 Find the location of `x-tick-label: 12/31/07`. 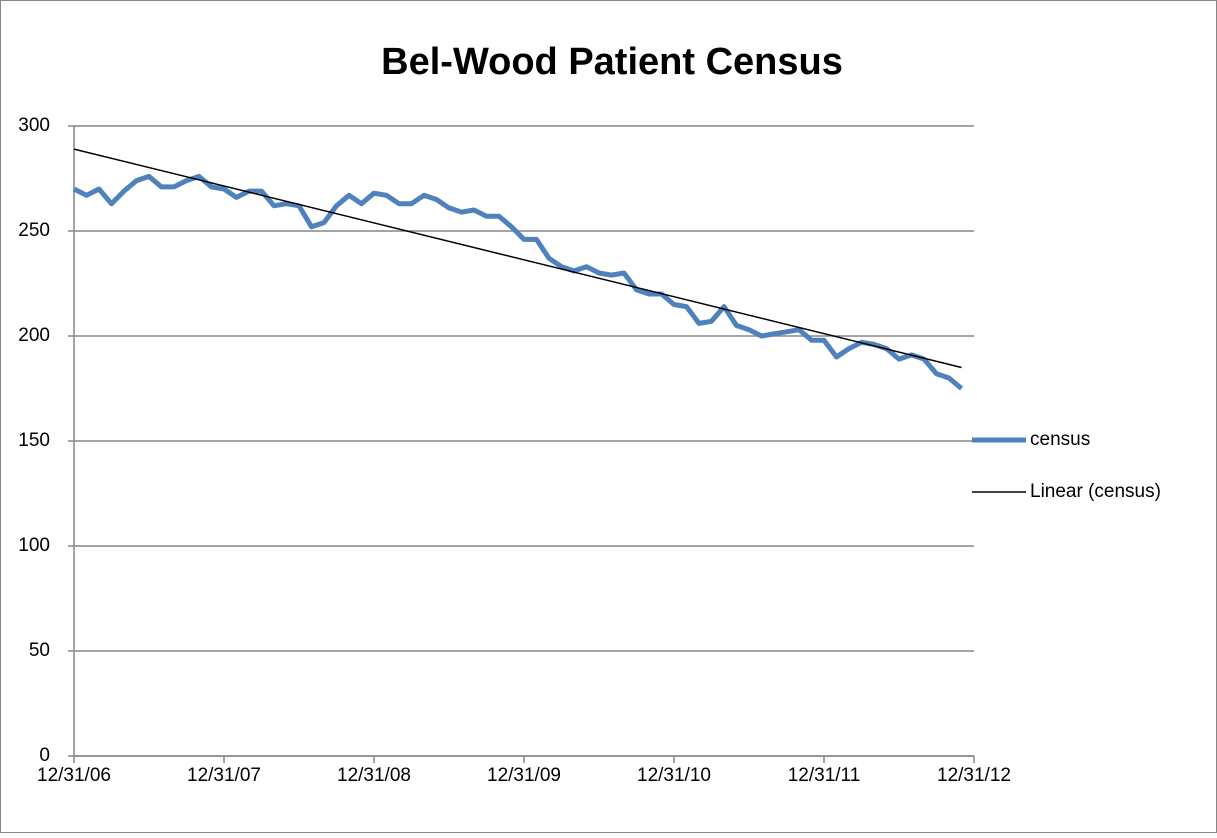

x-tick-label: 12/31/07 is located at coordinates (224, 775).